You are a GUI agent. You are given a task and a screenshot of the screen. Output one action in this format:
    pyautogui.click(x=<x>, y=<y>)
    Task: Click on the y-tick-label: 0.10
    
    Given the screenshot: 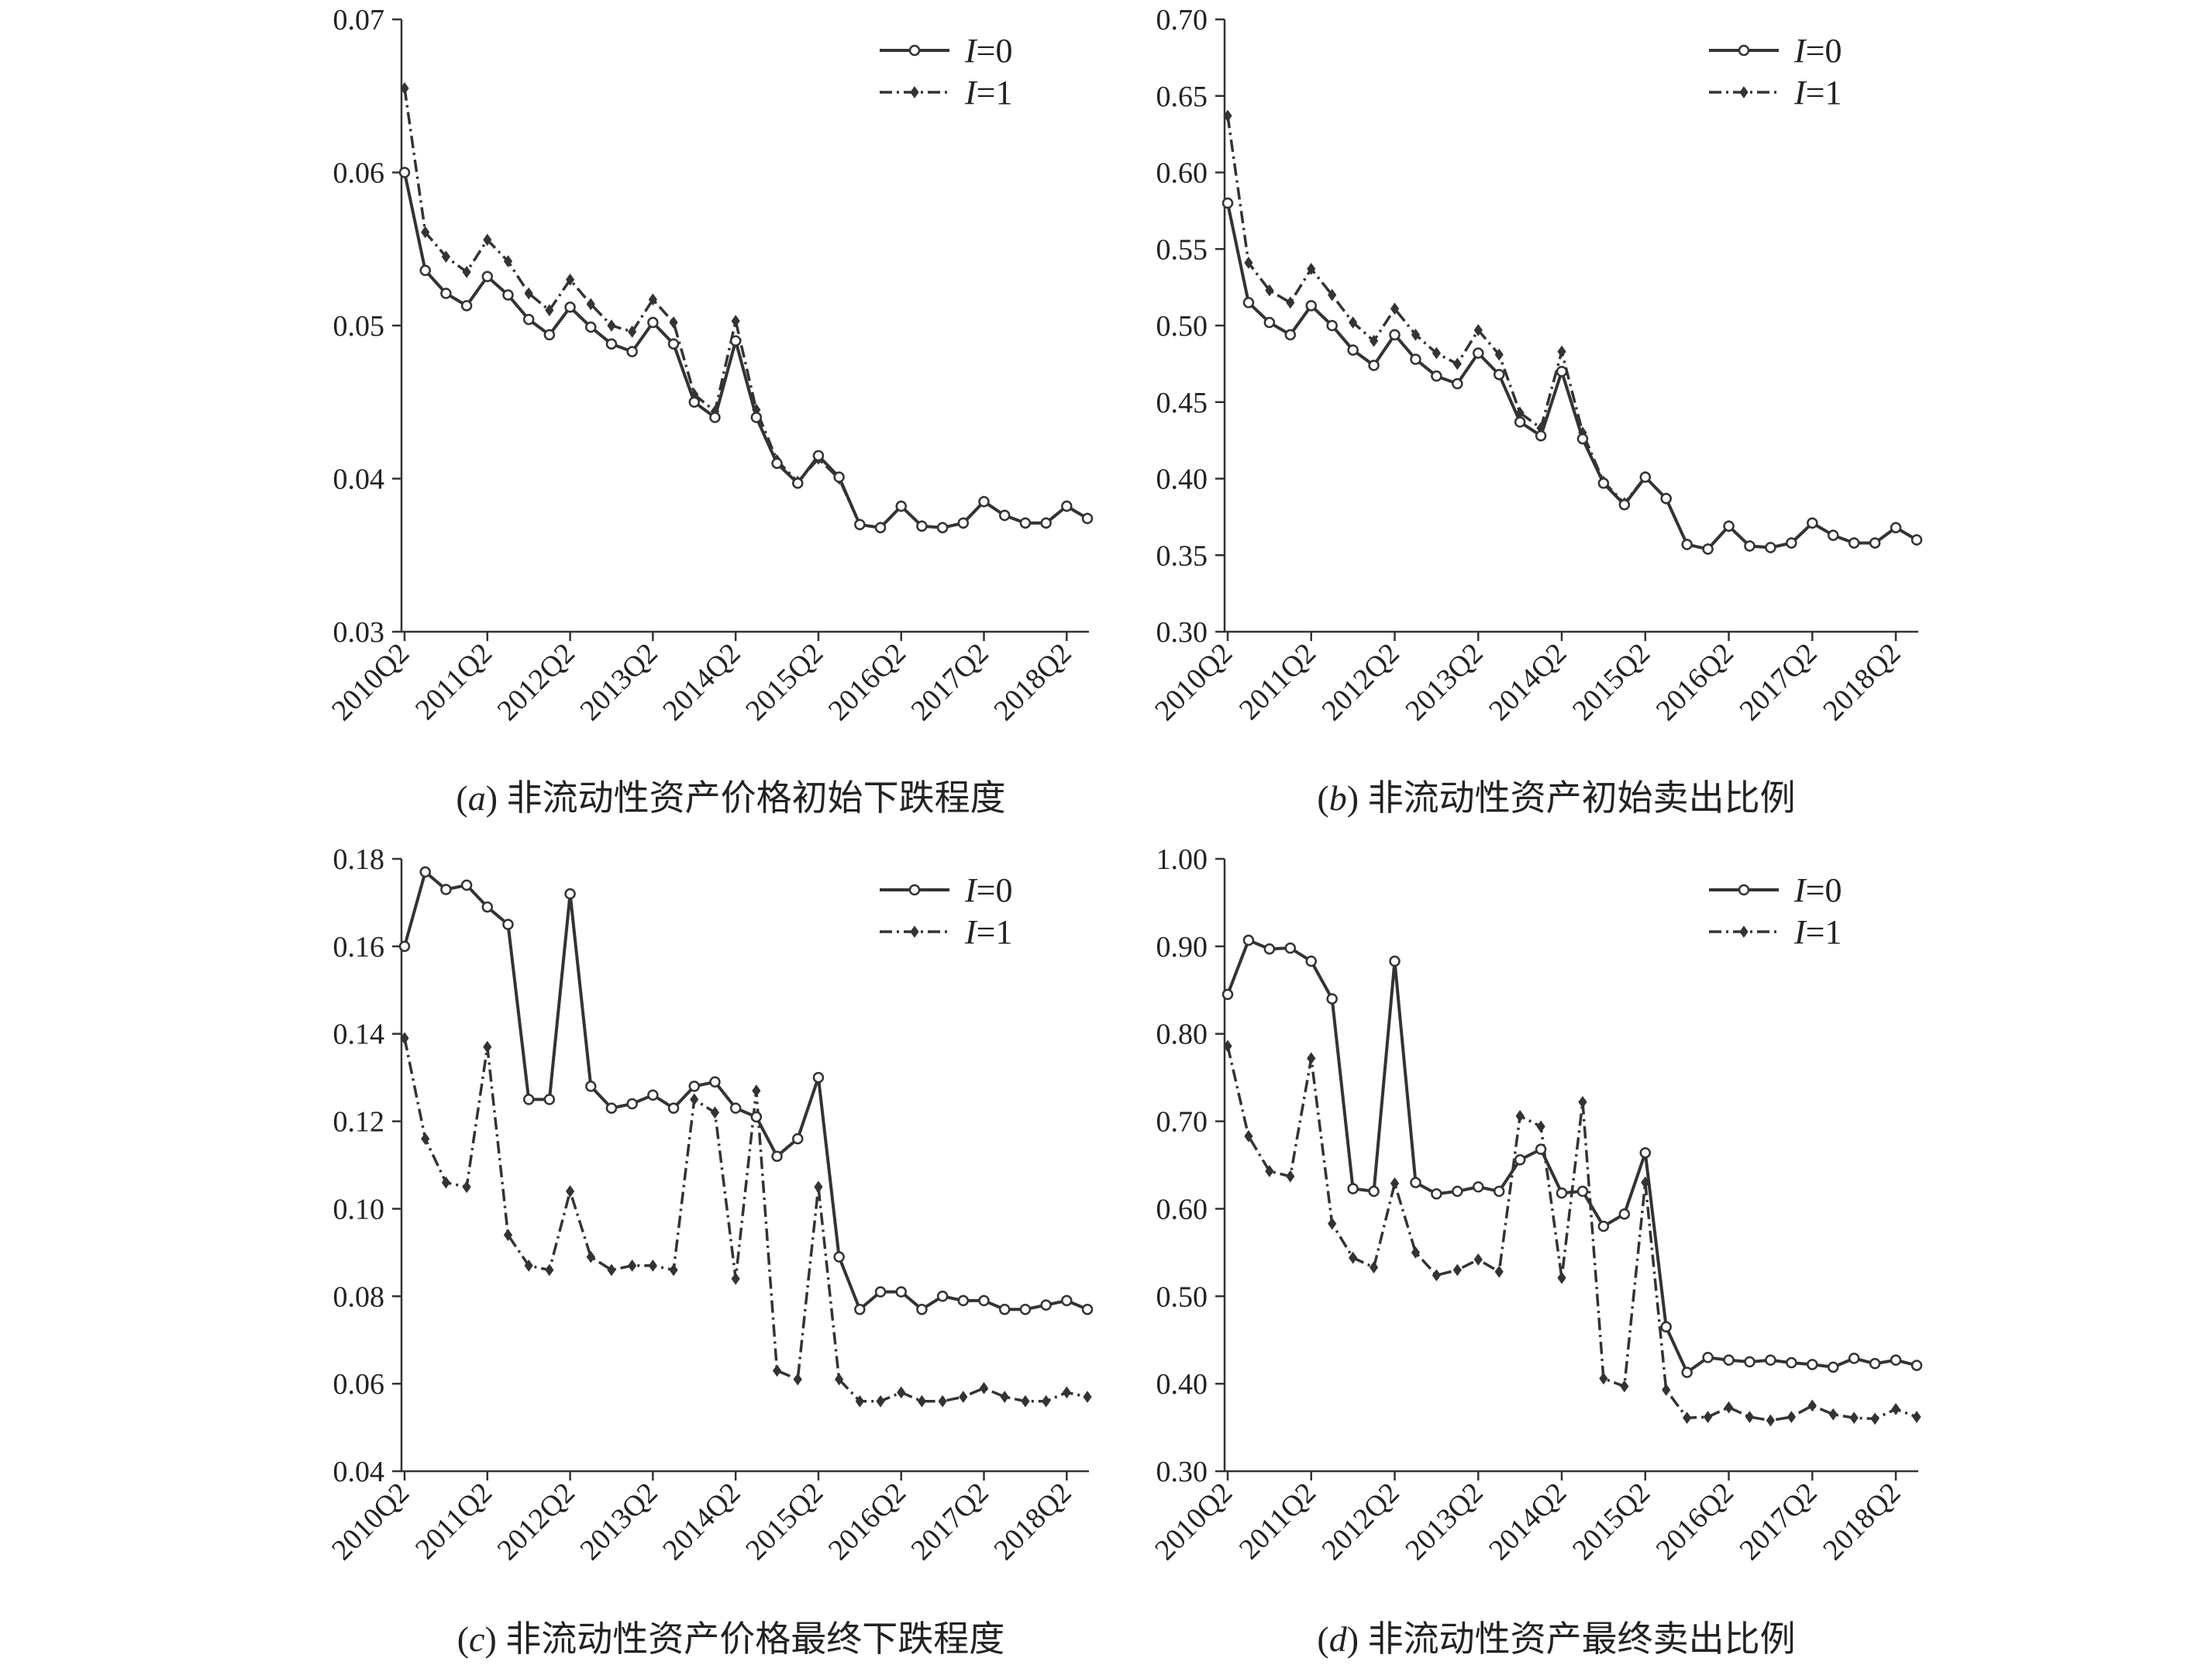 What is the action you would take?
    pyautogui.click(x=359, y=1209)
    